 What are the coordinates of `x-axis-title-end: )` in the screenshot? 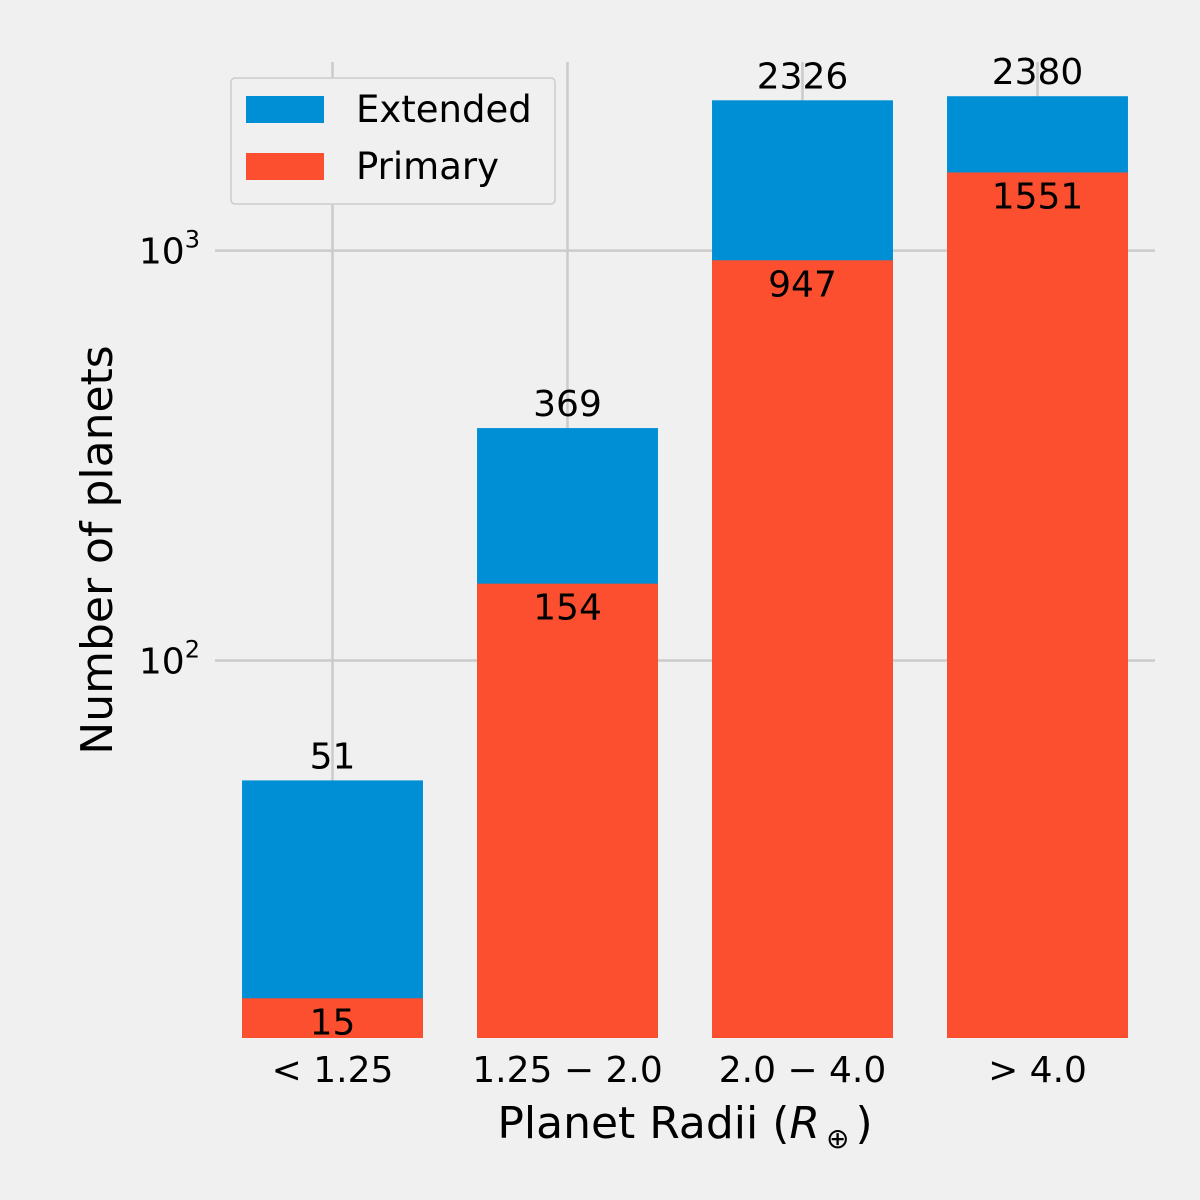 It's located at (863, 1123).